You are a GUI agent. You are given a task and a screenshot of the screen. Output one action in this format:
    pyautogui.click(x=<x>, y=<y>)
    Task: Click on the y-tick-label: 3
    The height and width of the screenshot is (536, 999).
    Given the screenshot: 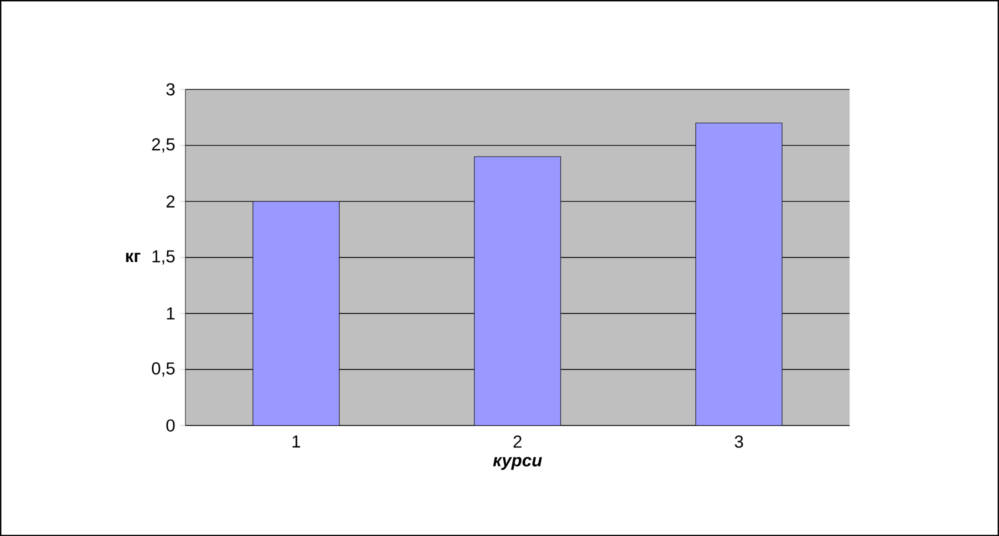 What is the action you would take?
    pyautogui.click(x=170, y=89)
    